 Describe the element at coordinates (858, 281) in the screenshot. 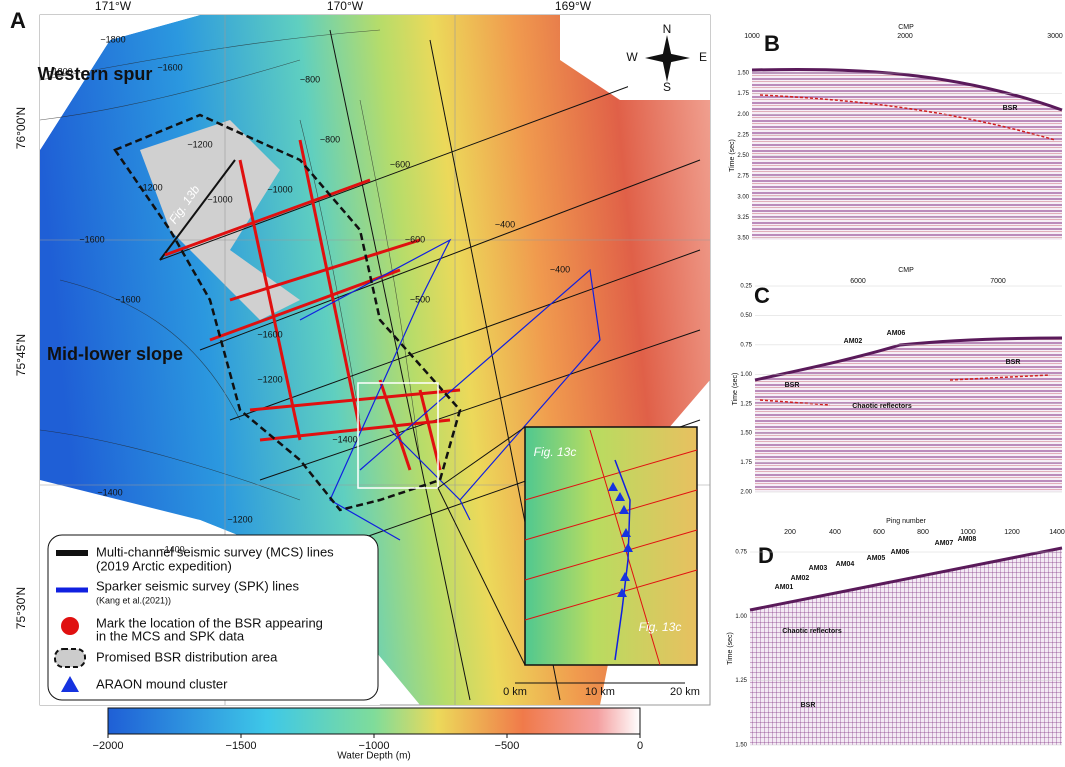

I see `x-tick-label: 6000` at that location.